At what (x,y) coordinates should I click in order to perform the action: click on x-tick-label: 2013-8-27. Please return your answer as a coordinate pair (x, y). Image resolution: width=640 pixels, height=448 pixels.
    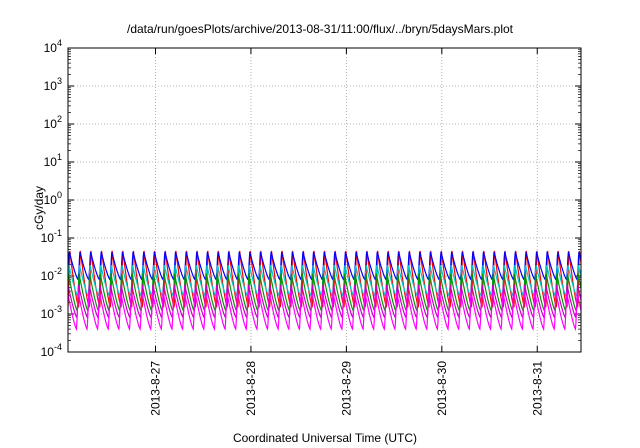
    Looking at the image, I should click on (155, 388).